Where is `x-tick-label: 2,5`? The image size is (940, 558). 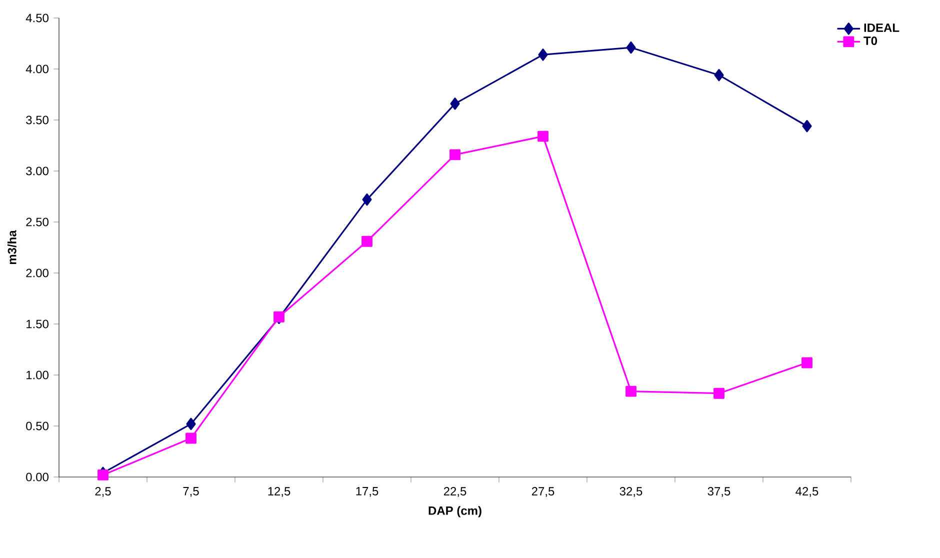 x-tick-label: 2,5 is located at coordinates (103, 492).